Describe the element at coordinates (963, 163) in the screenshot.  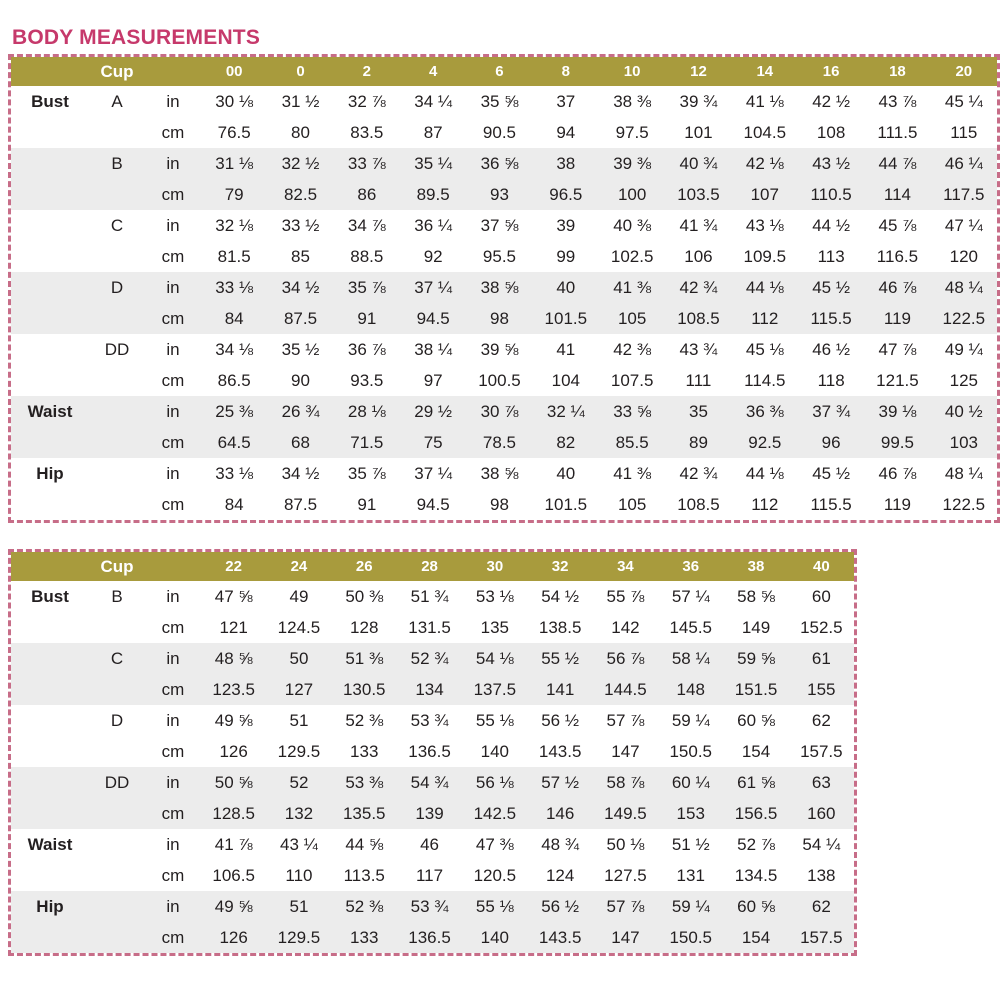
I see `measurement-value-cell: 46 ¼` at that location.